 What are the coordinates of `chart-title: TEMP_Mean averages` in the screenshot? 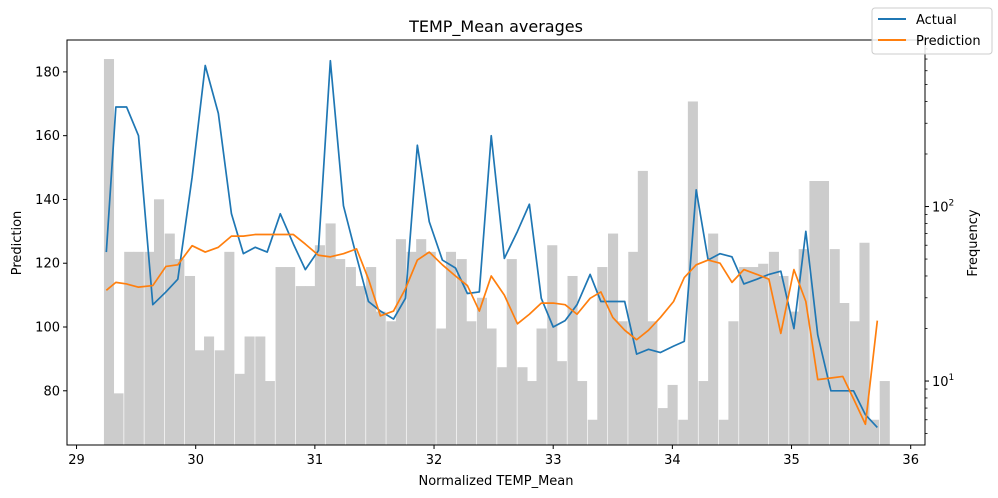 It's located at (495, 27).